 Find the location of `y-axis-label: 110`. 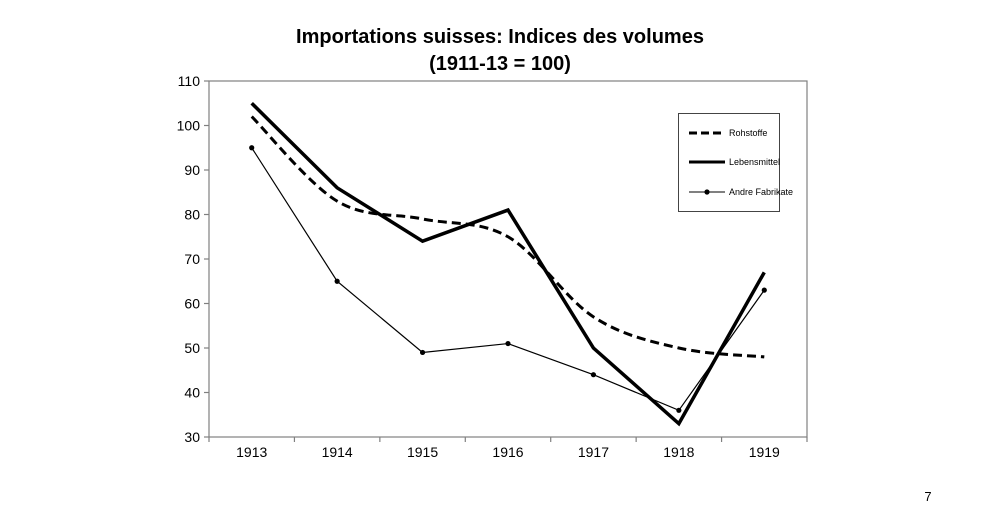

y-axis-label: 110 is located at coordinates (189, 81).